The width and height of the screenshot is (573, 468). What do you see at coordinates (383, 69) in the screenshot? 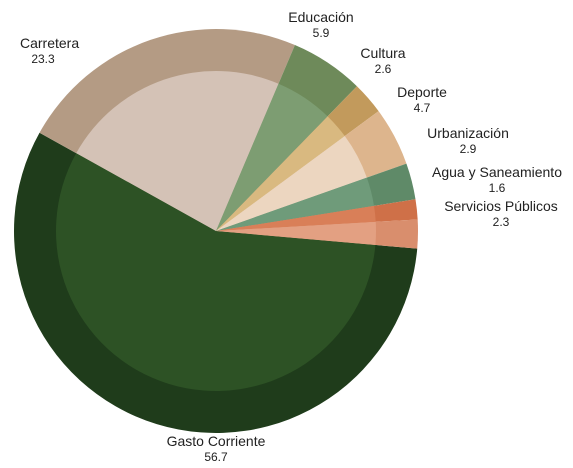
I see `value-cultura: 2.6` at bounding box center [383, 69].